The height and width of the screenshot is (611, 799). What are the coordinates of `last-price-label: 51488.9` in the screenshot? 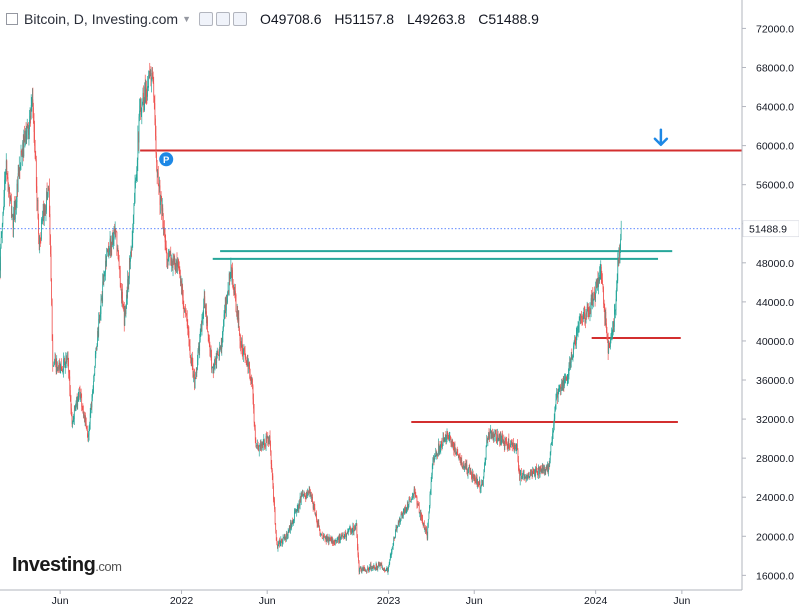 It's located at (768, 230).